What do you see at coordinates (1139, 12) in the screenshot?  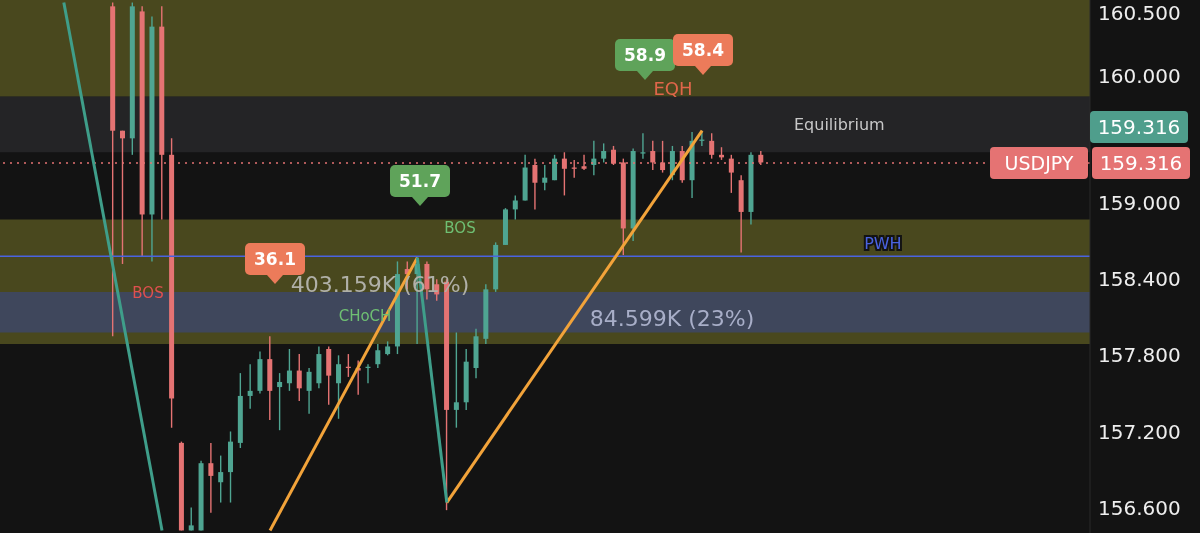 I see `y-tick-label: 160.500` at bounding box center [1139, 12].